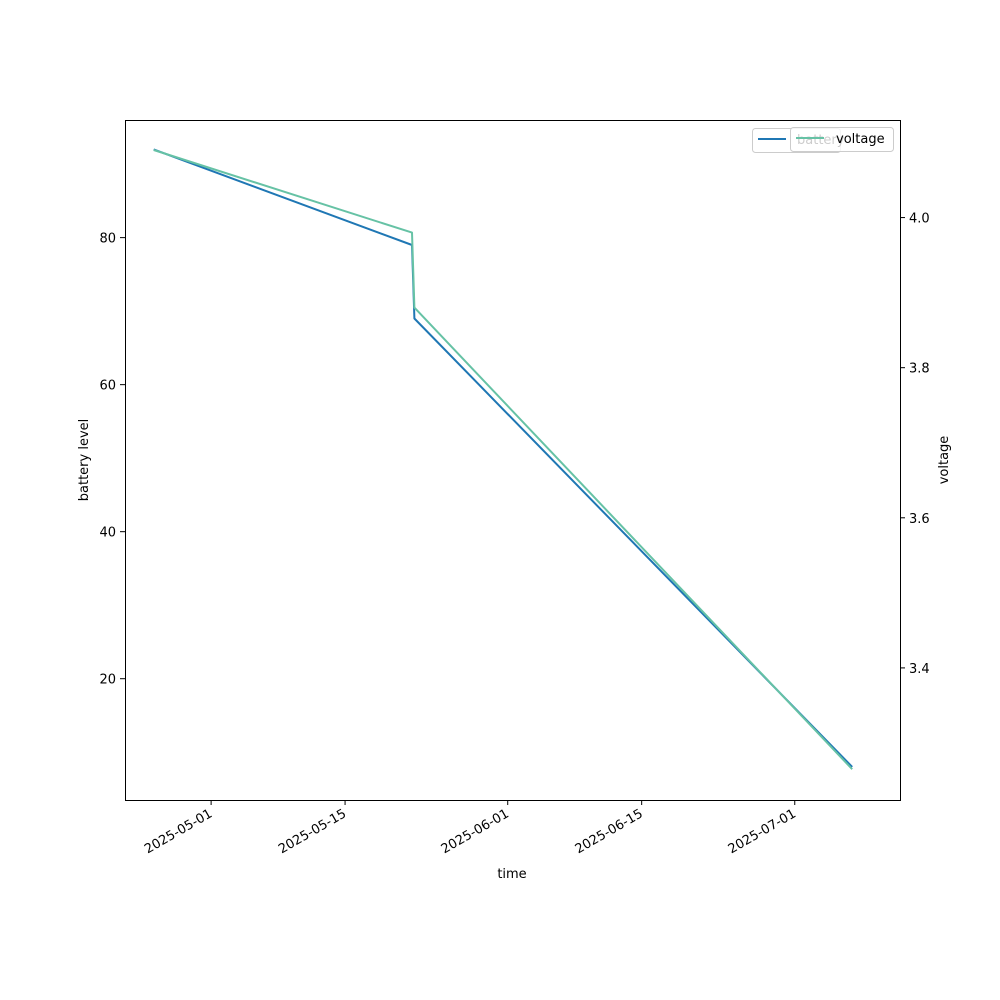 This screenshot has height=1000, width=1000. I want to click on x-axis-label: time, so click(511, 874).